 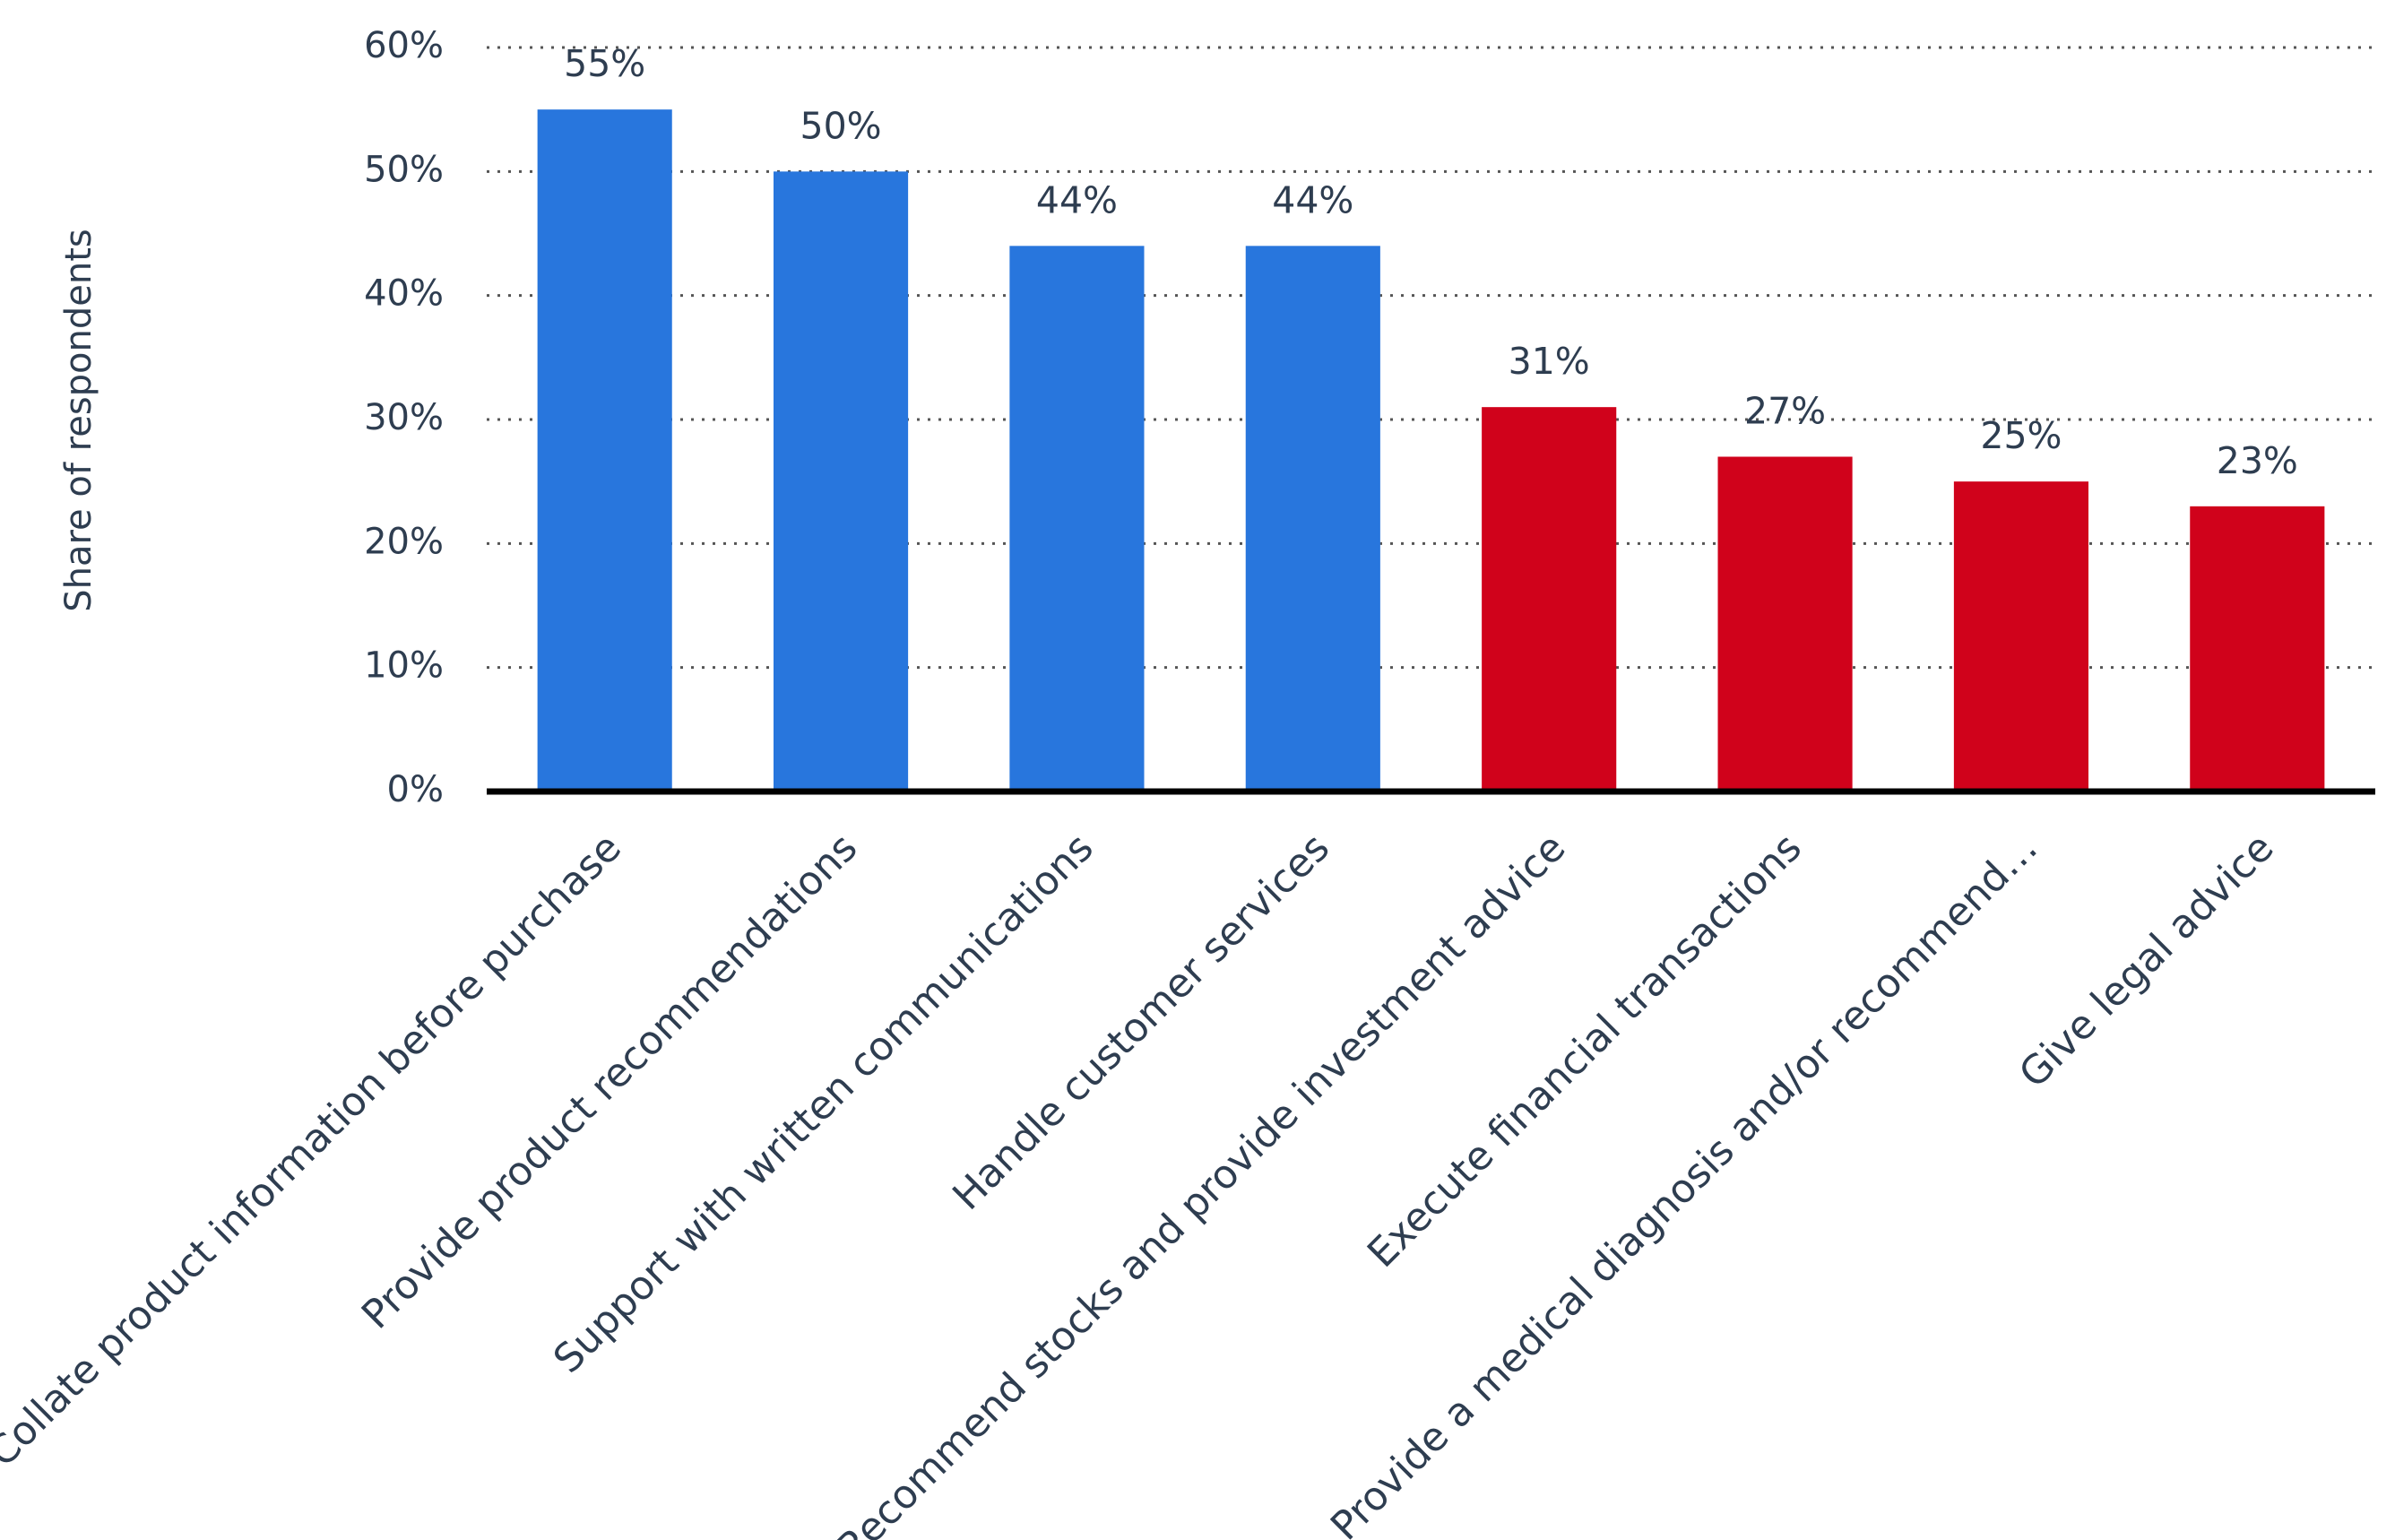 I want to click on x-tick-label: Handle customer services, so click(x=1141, y=1022).